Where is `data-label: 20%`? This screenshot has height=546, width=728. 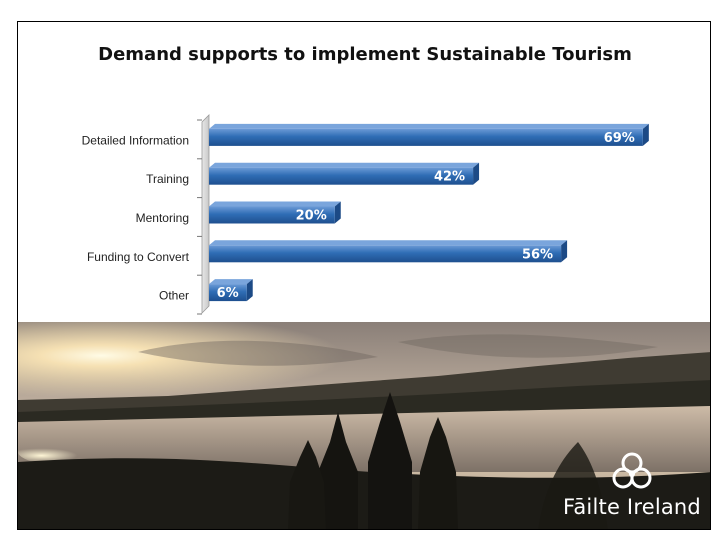 data-label: 20% is located at coordinates (311, 216).